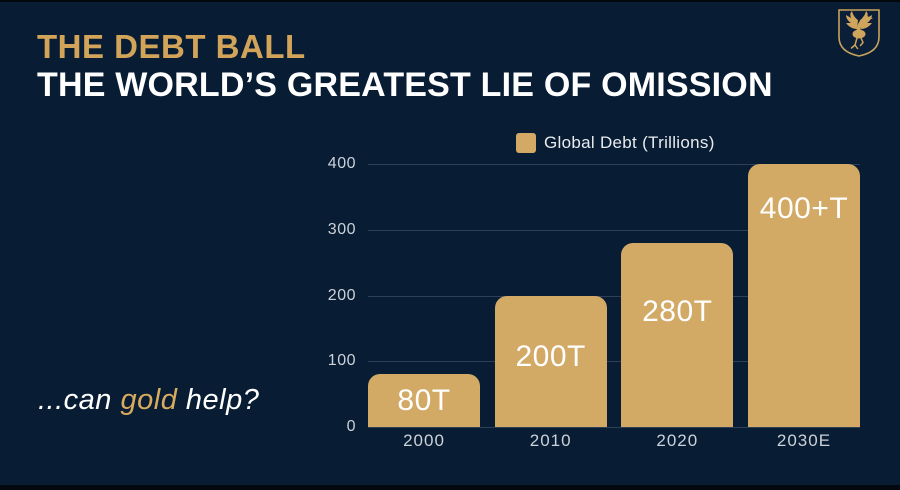 This screenshot has width=900, height=490. I want to click on caption-gold-word: gold, so click(149, 400).